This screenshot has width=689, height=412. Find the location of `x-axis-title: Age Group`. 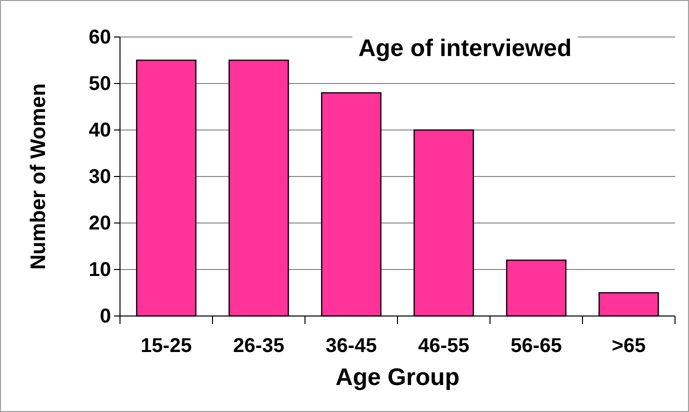

x-axis-title: Age Group is located at coordinates (398, 377).